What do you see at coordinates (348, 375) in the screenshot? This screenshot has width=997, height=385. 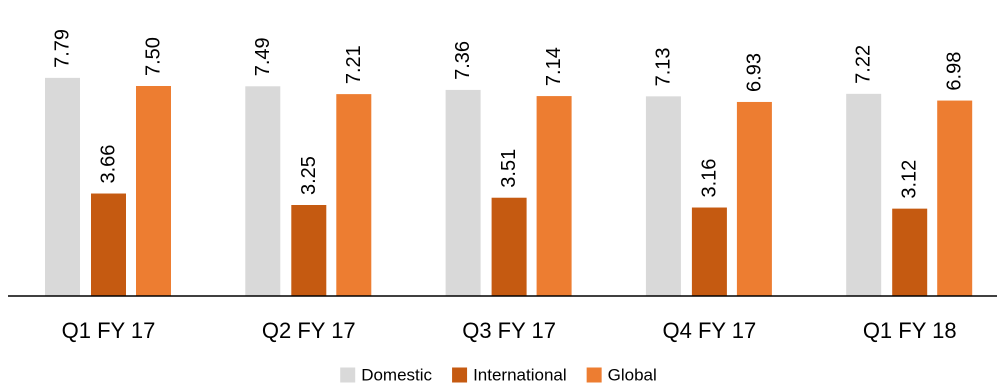 I see `legend-swatch-domestic` at bounding box center [348, 375].